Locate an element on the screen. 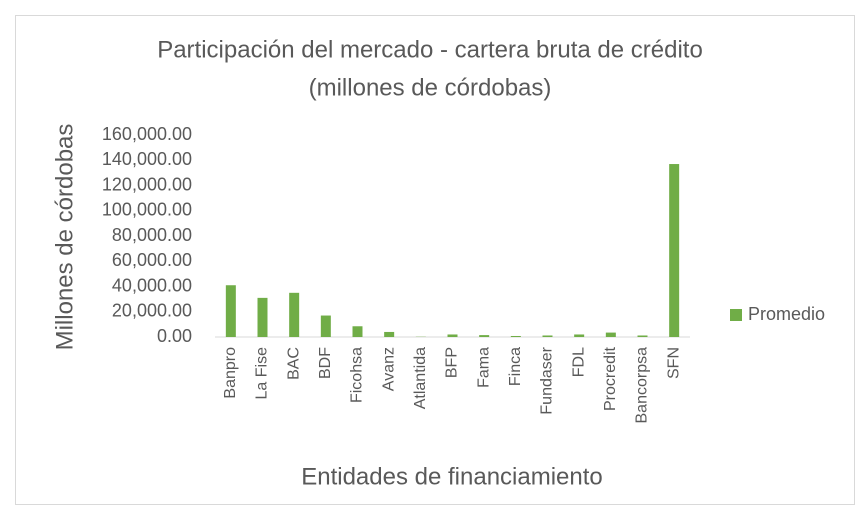  x-tick-label: BFP is located at coordinates (452, 362).